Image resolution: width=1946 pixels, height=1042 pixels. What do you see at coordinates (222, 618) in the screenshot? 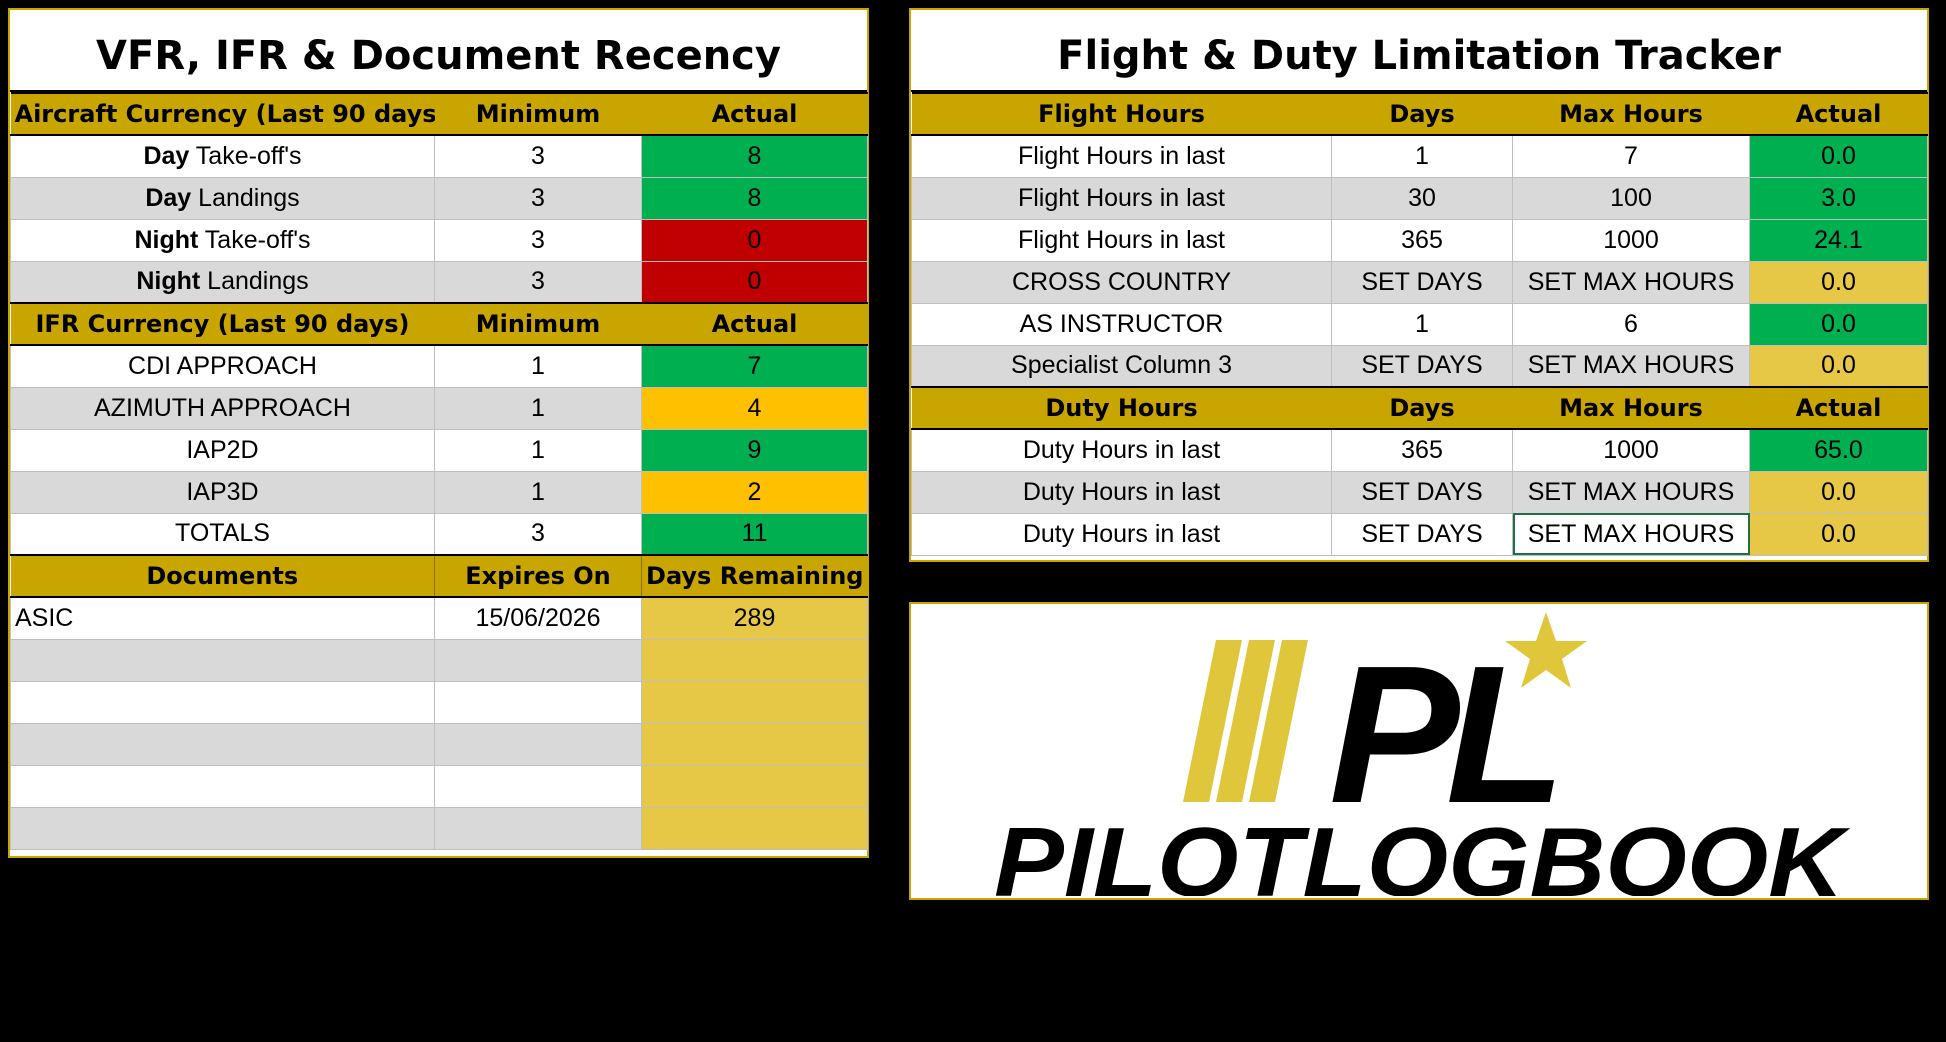
I see `doc-row-label: ASIC` at bounding box center [222, 618].